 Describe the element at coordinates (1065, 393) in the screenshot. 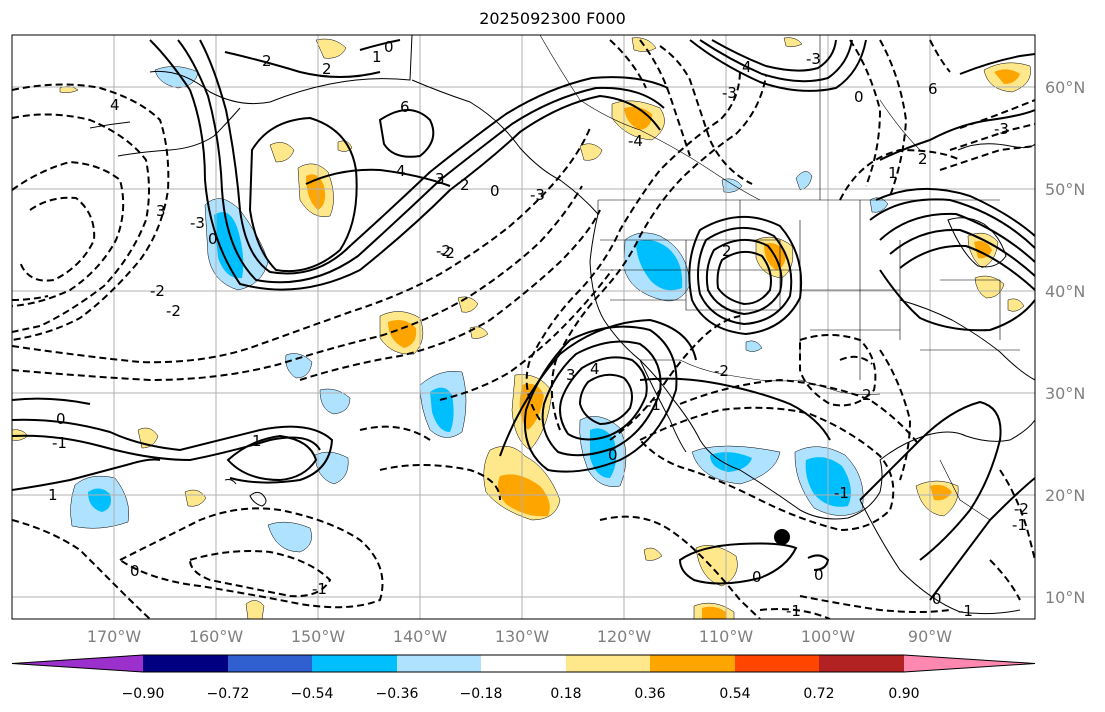

I see `lat-label: 30°N` at that location.